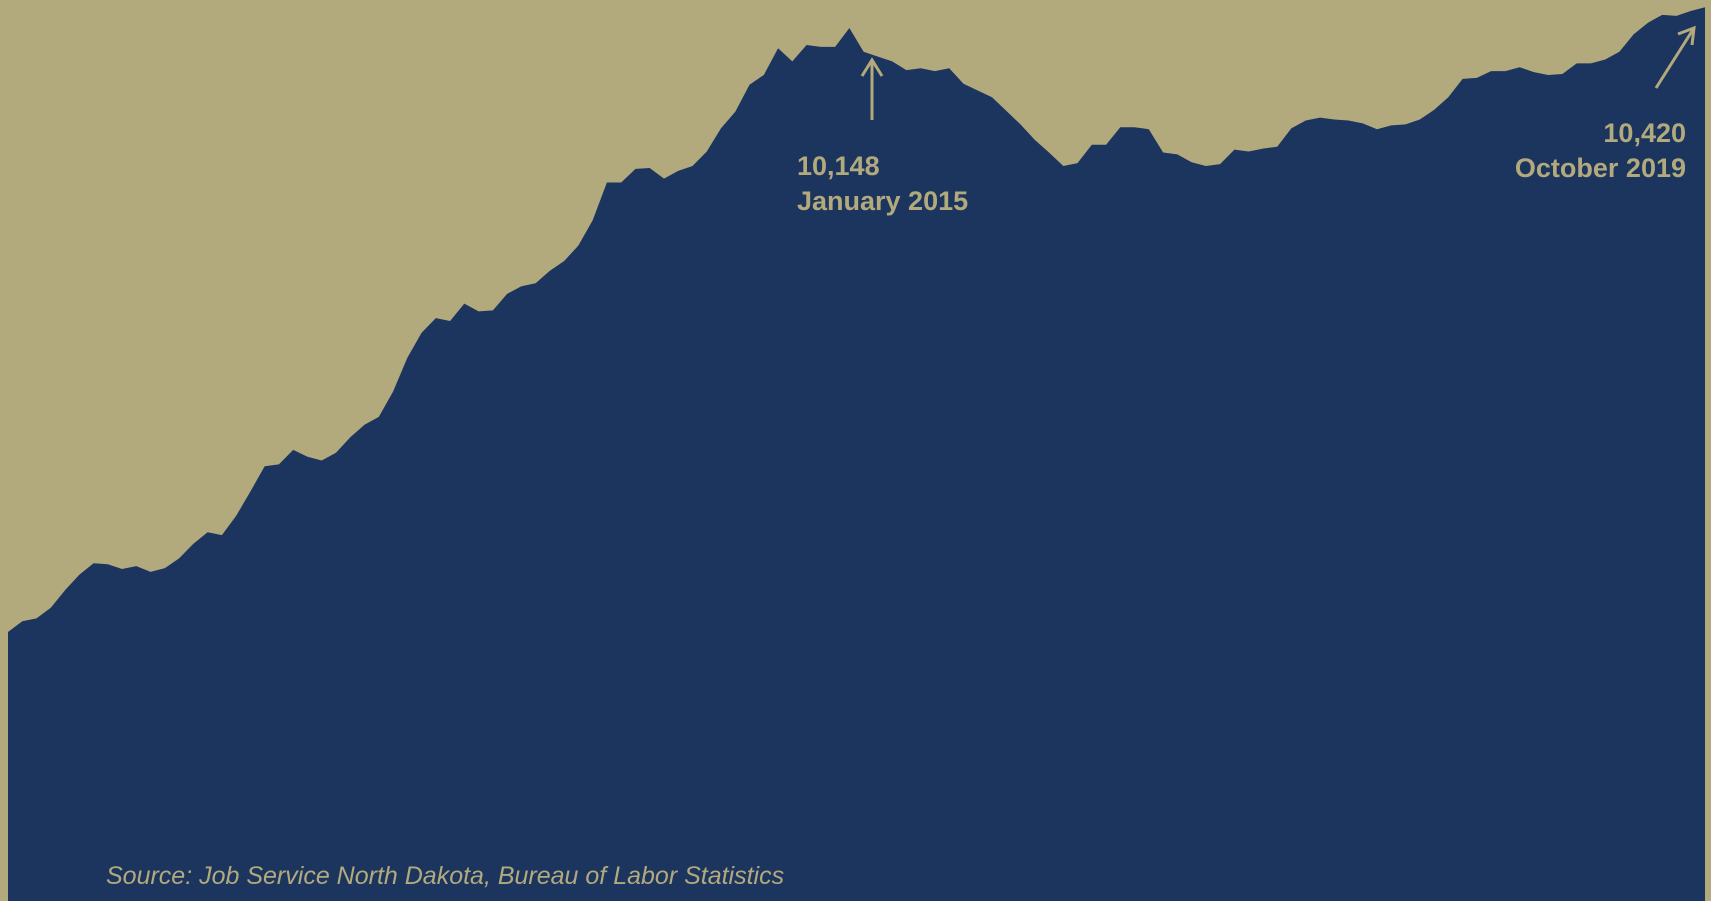 This screenshot has height=901, width=1711. Describe the element at coordinates (1600, 168) in the screenshot. I see `latest-date-label: October 2019` at that location.